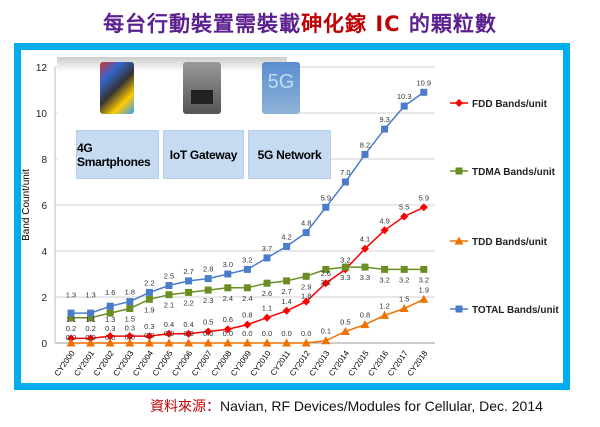  I want to click on x-tick-label: CY2018, so click(417, 363).